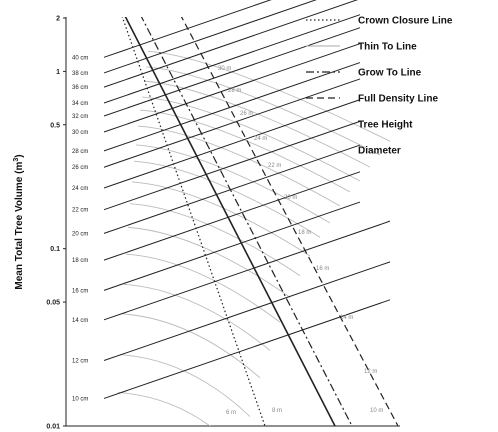 The height and width of the screenshot is (432, 498). What do you see at coordinates (405, 21) in the screenshot?
I see `legend-label: Crown Closure Line` at bounding box center [405, 21].